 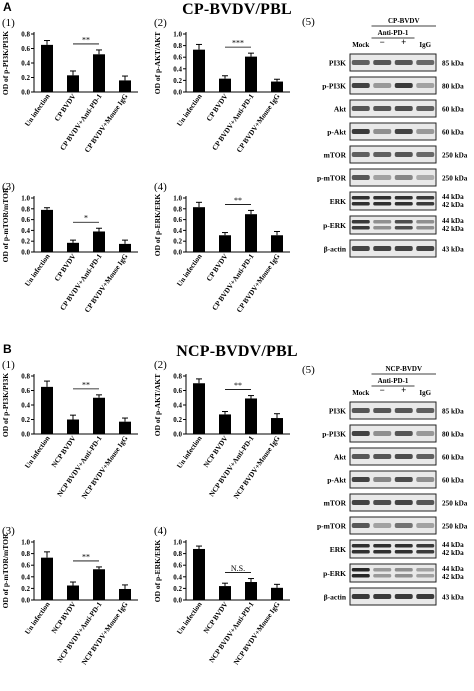 I want to click on blot-protein-label: PI3K, so click(x=337, y=63).